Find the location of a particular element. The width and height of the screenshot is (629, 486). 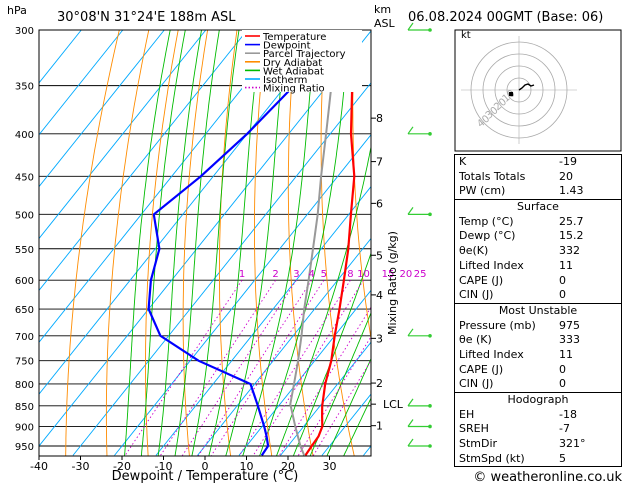

legend-background is located at coordinates (302, 61).